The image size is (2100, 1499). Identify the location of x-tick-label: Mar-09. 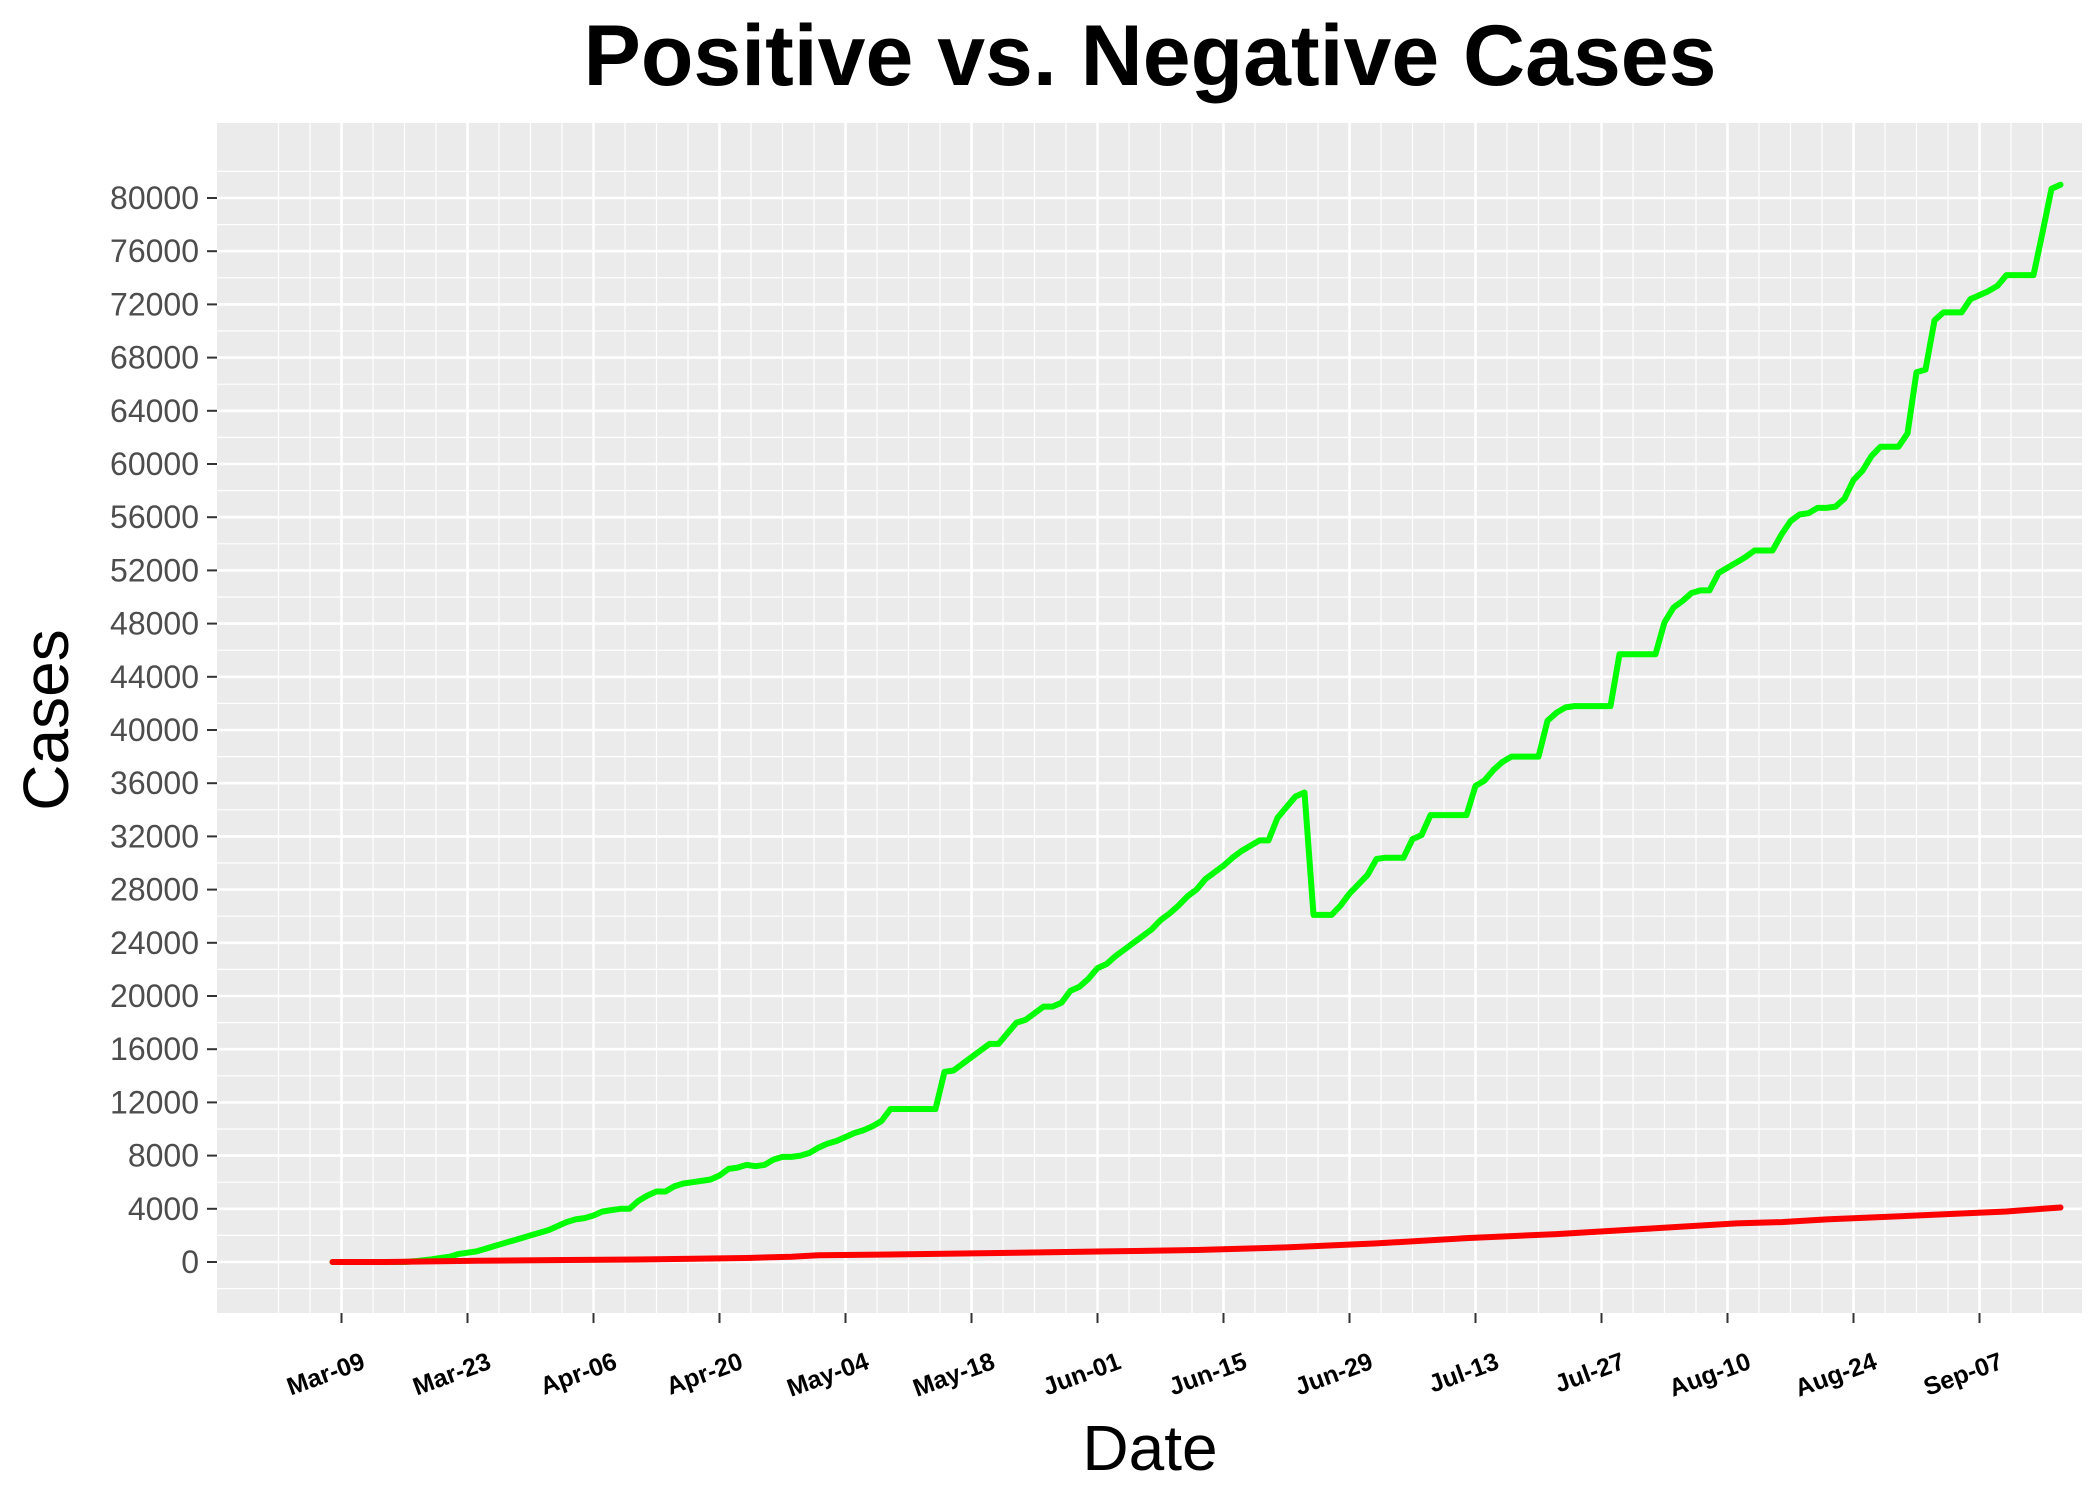
(325, 1374).